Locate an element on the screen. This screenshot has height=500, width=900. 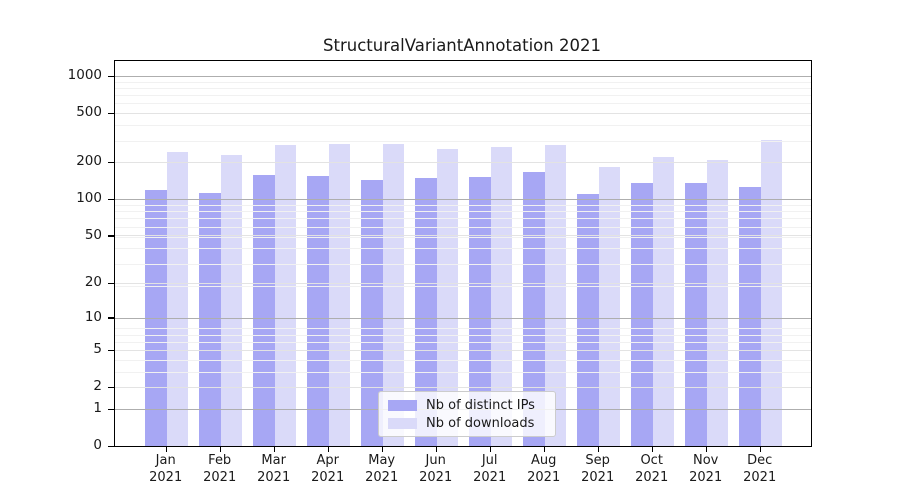
legend-row-downloads: Nb of downloads is located at coordinates (471, 423).